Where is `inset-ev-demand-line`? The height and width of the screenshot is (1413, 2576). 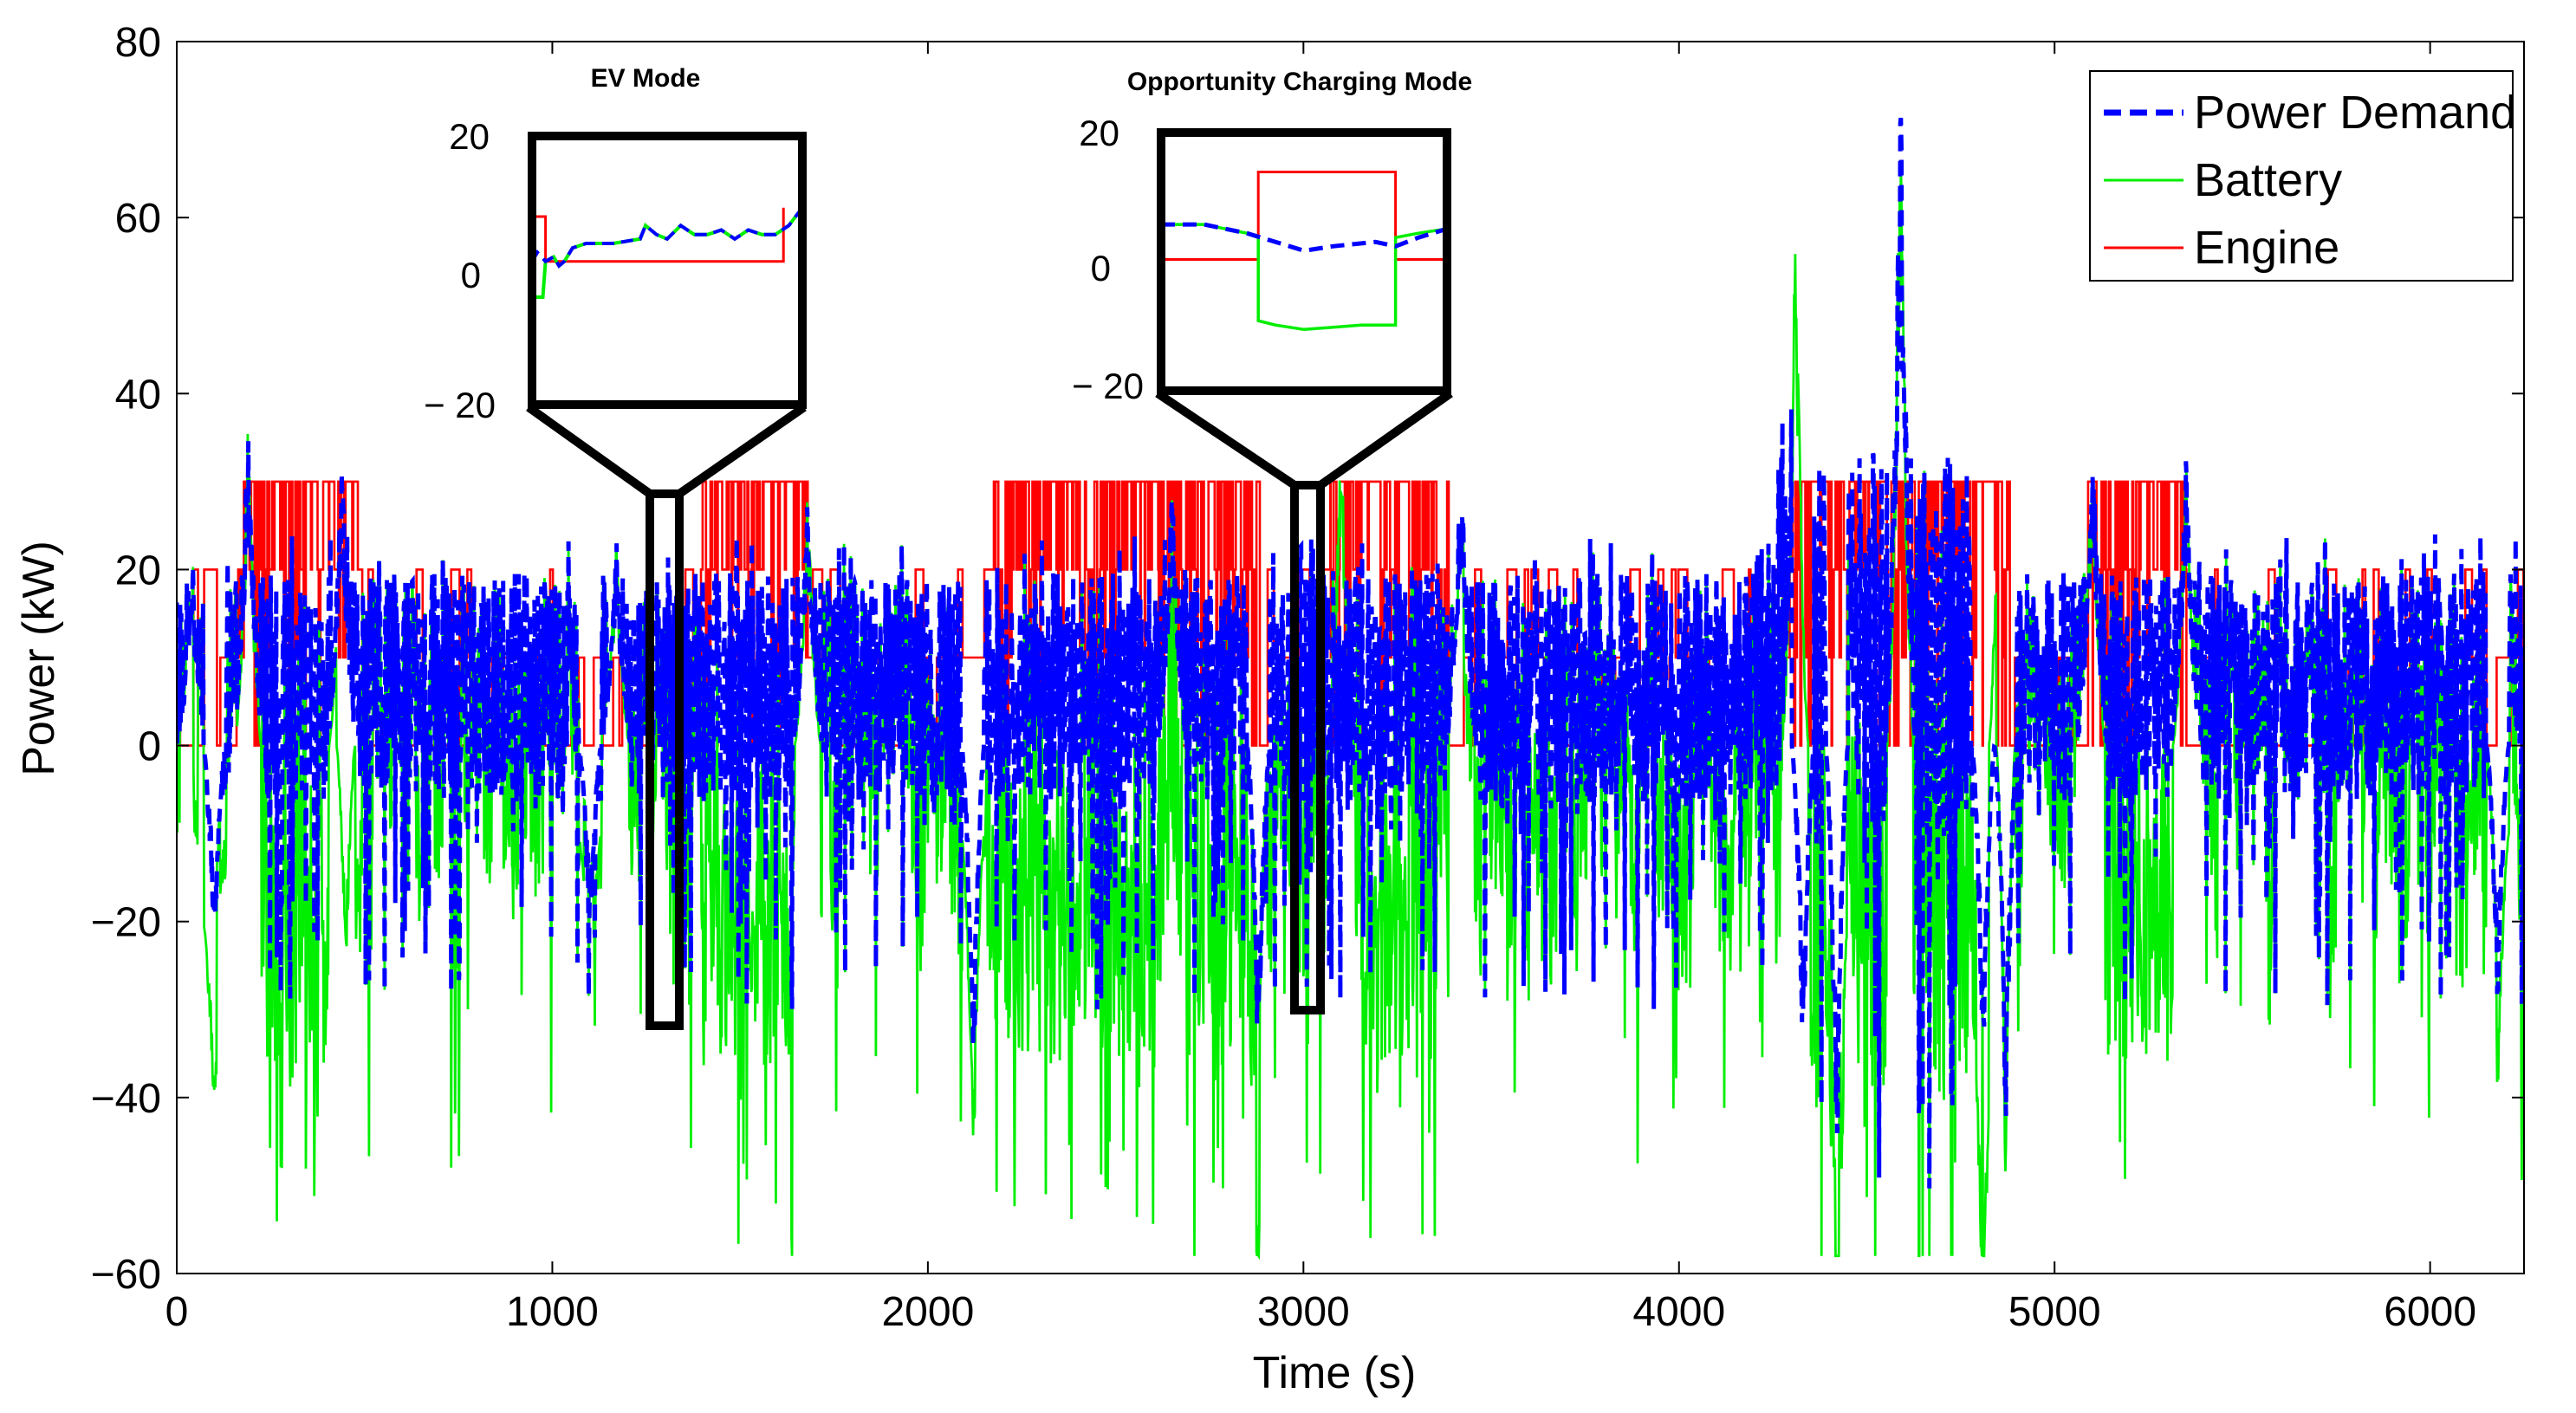
inset-ev-demand-line is located at coordinates (667, 237).